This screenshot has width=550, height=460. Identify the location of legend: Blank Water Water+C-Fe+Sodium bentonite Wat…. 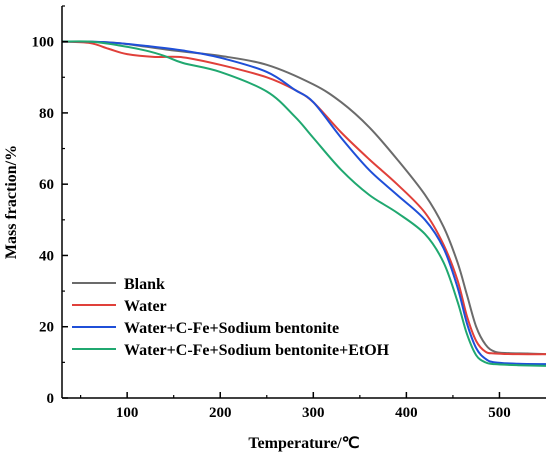
(231, 317).